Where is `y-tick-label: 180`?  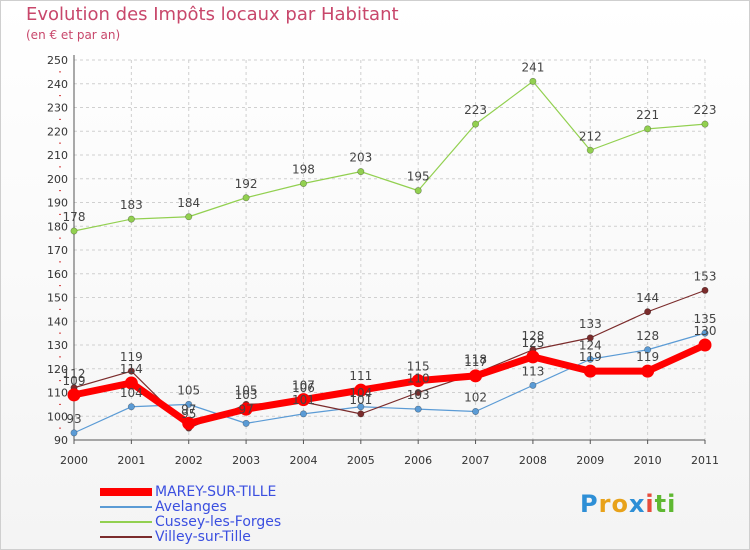
y-tick-label: 180 is located at coordinates (57, 226).